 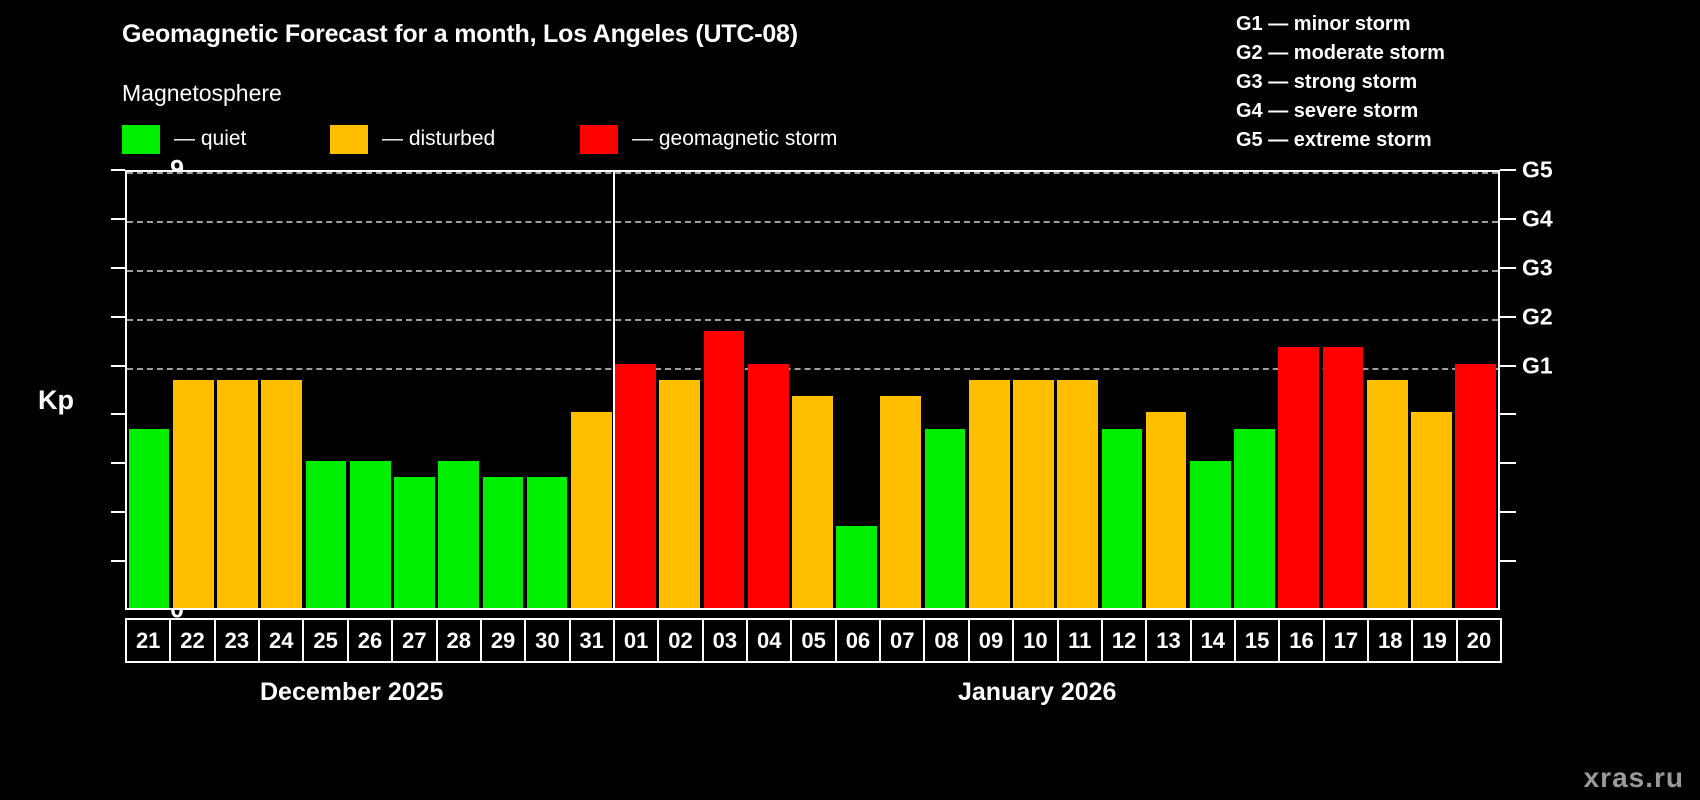 What do you see at coordinates (725, 640) in the screenshot?
I see `day-label-03: 03` at bounding box center [725, 640].